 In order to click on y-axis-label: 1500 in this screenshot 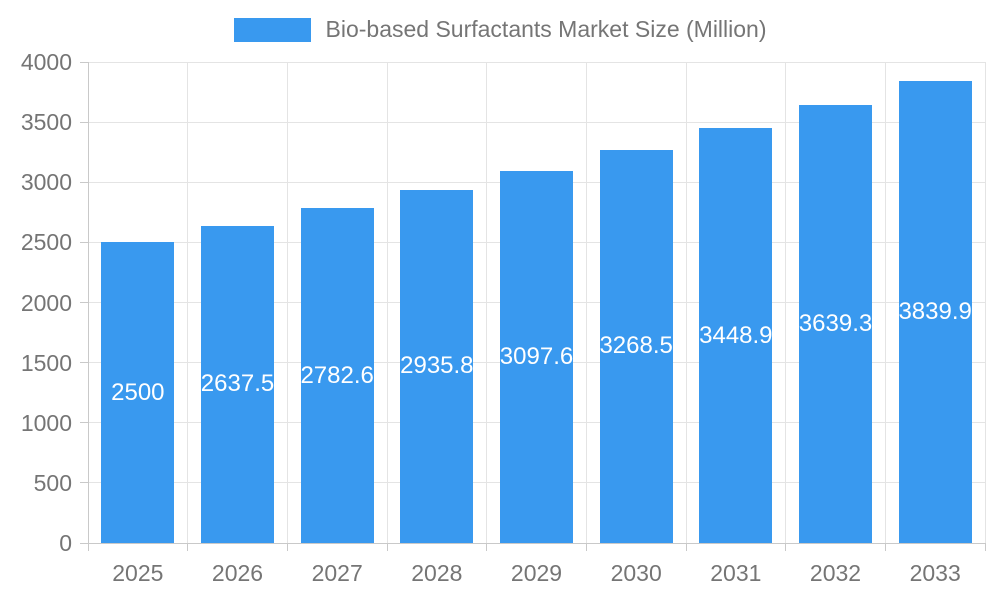, I will do `click(46, 362)`.